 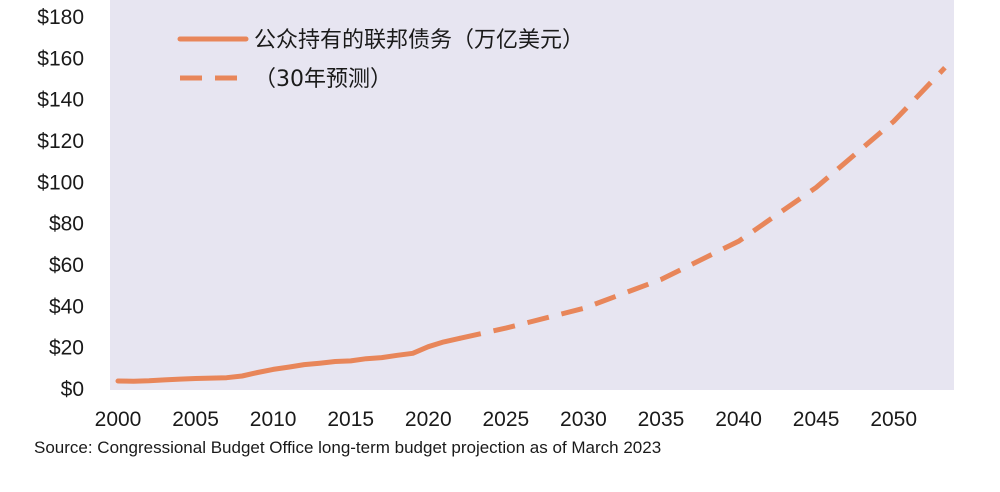 I want to click on y-tick-label: $20, so click(x=66, y=348).